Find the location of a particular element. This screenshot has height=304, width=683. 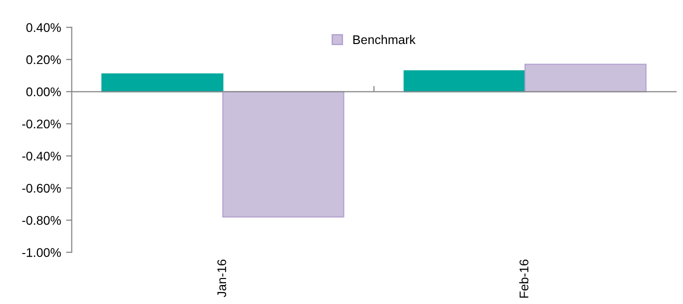

y-tick-label: -0.40% is located at coordinates (41, 156).